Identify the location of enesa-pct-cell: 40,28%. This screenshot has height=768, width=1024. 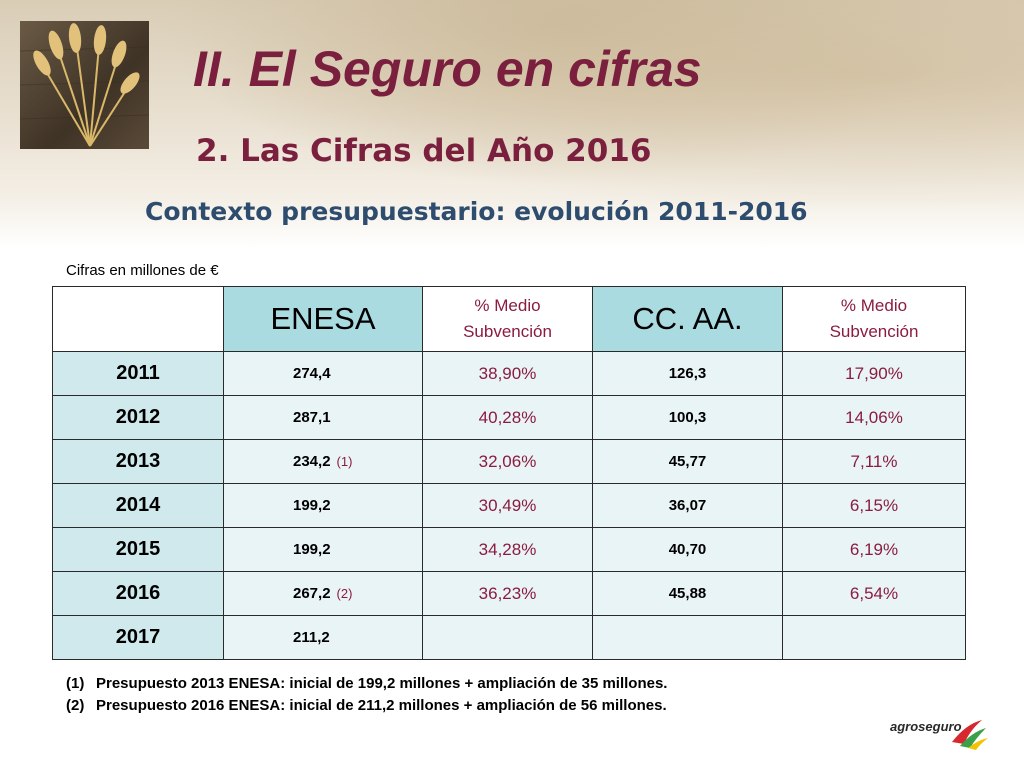
(507, 417).